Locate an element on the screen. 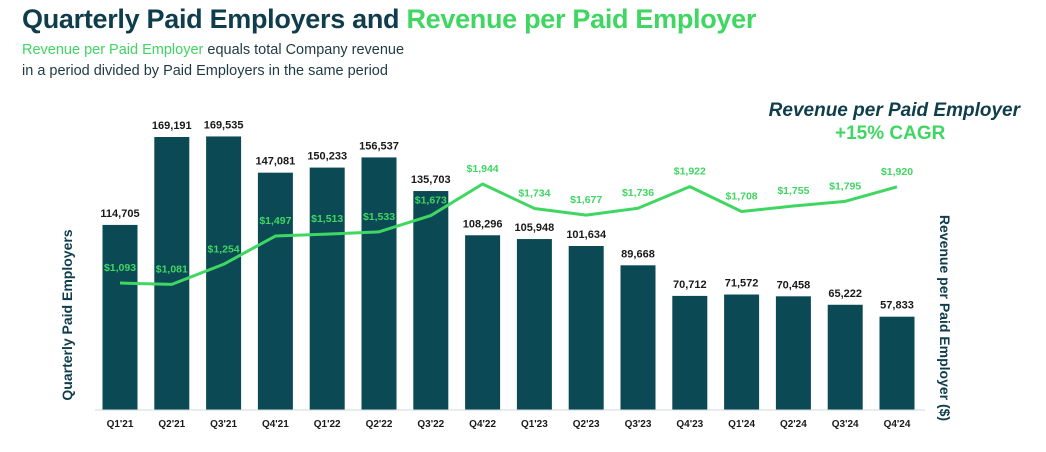  x-tick-label: Q1'24 is located at coordinates (741, 424).